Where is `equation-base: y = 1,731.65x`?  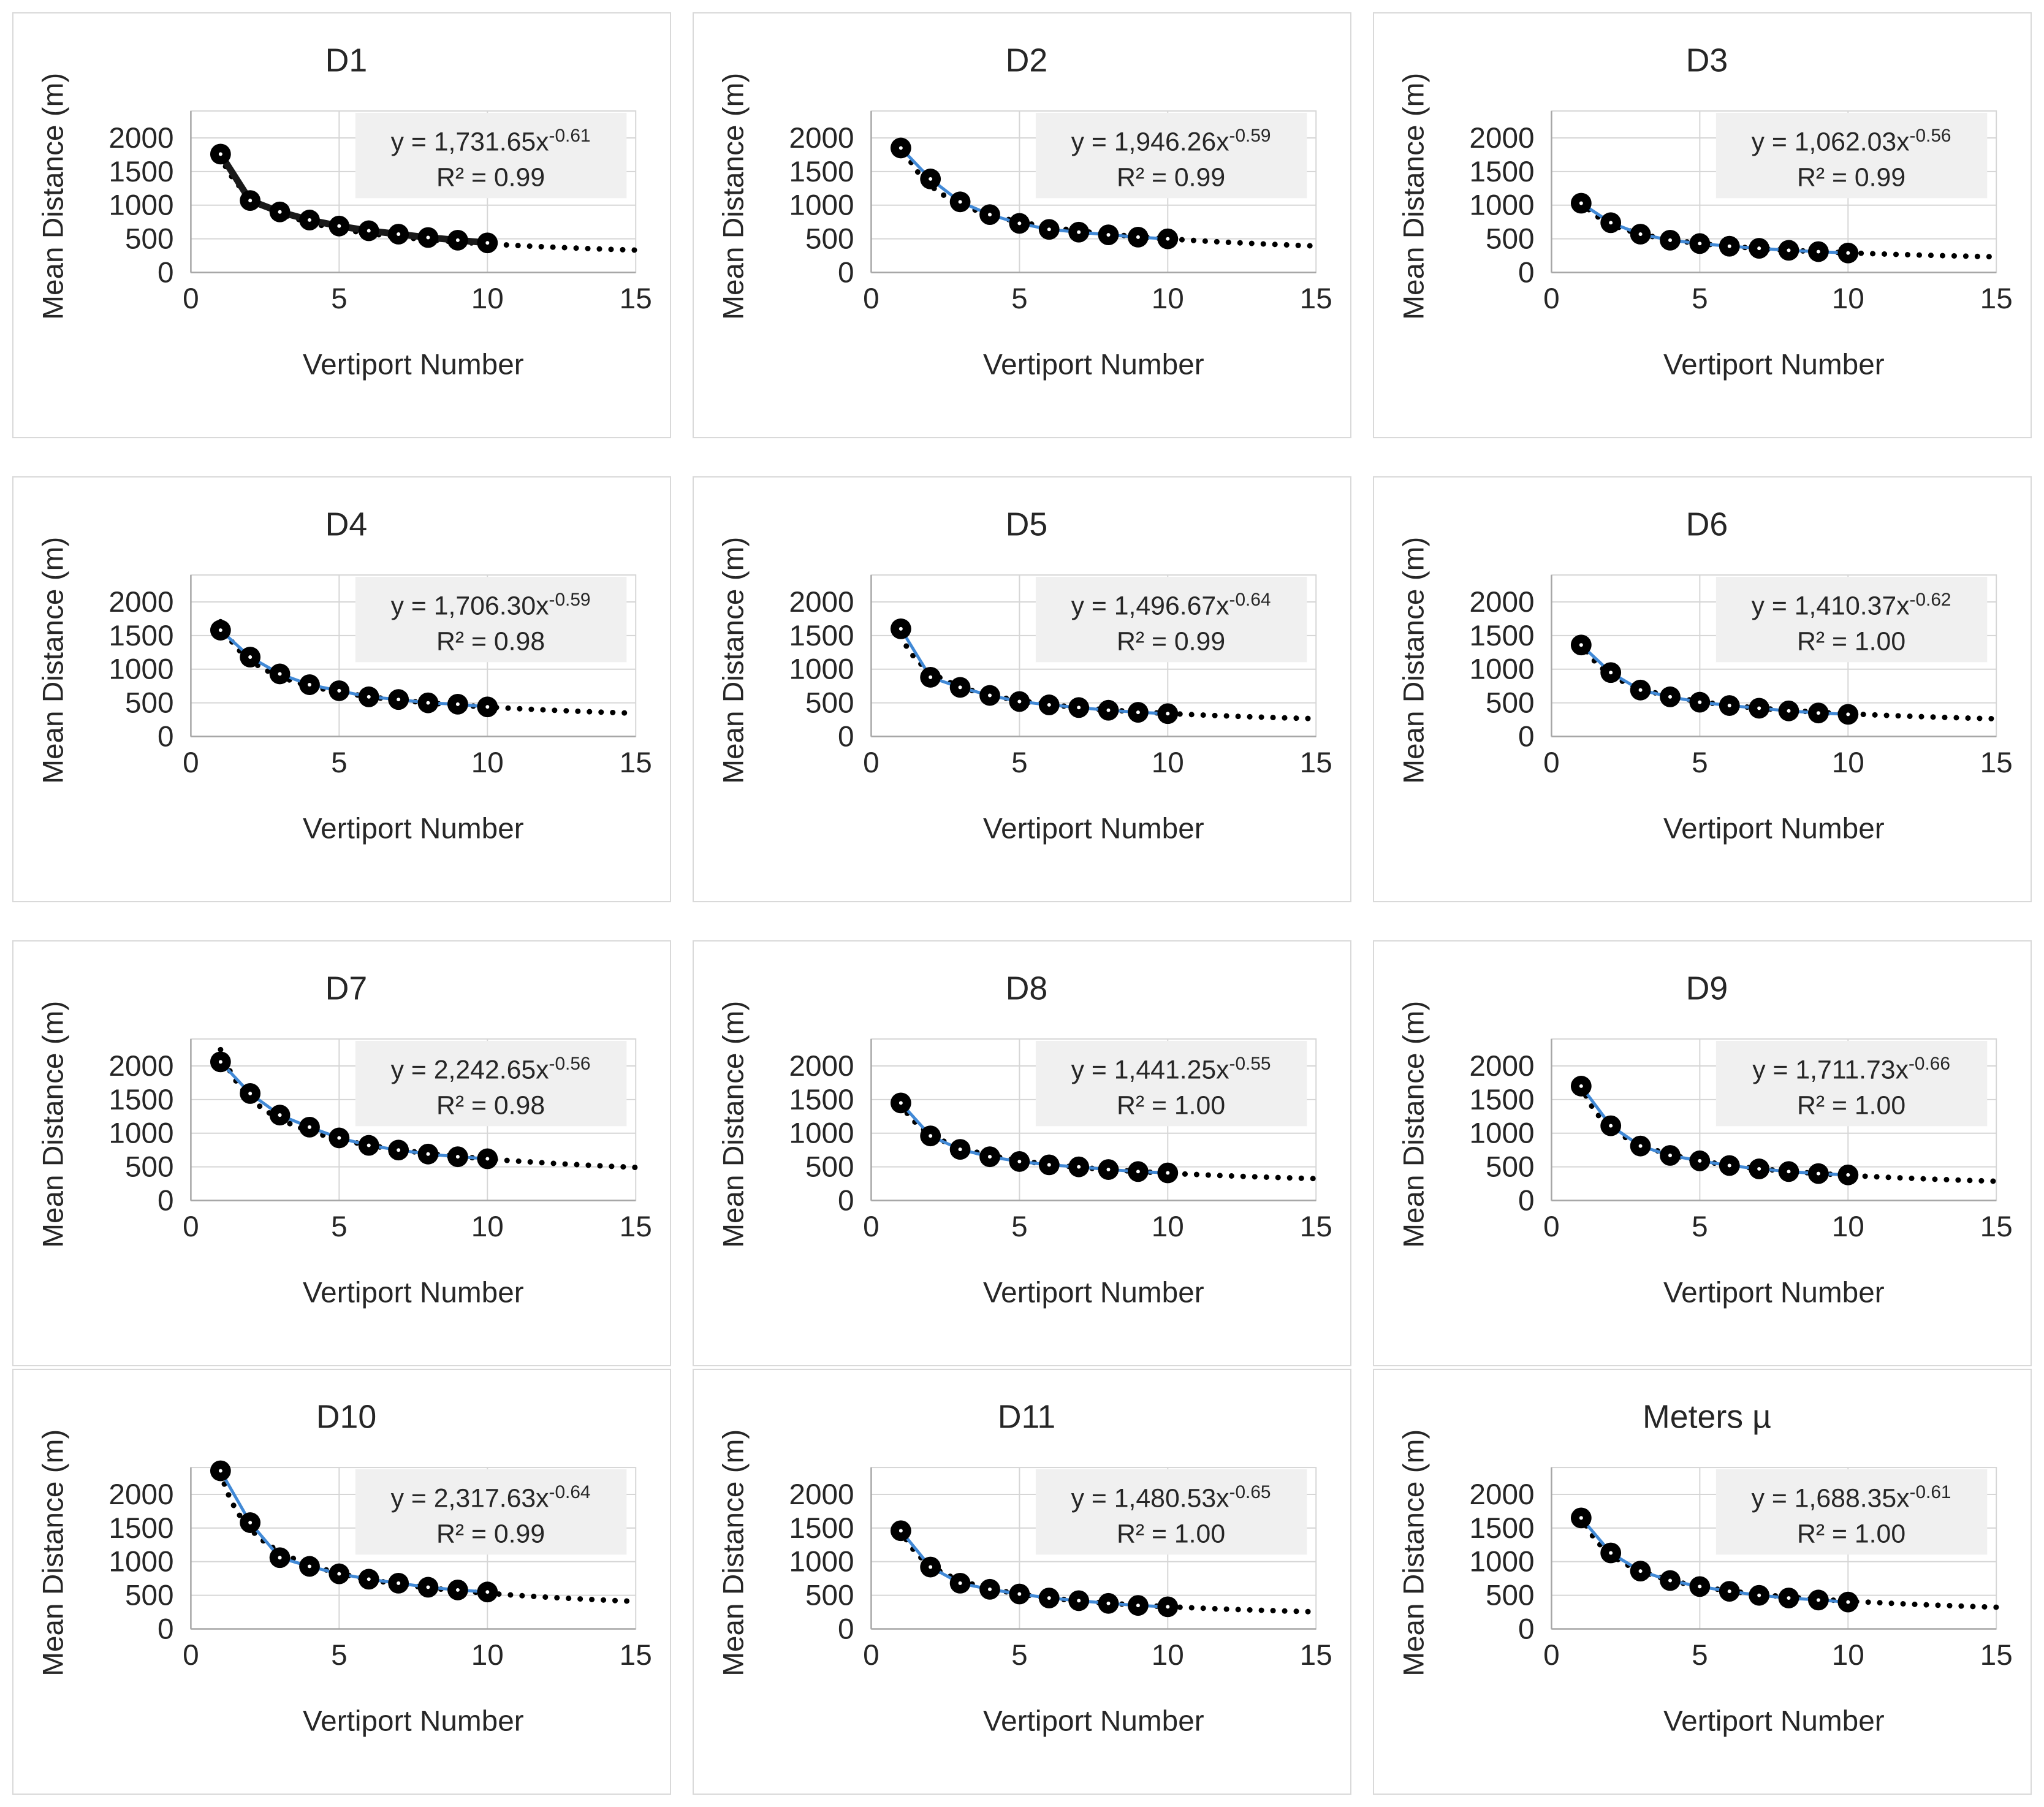 equation-base: y = 1,731.65x is located at coordinates (470, 142).